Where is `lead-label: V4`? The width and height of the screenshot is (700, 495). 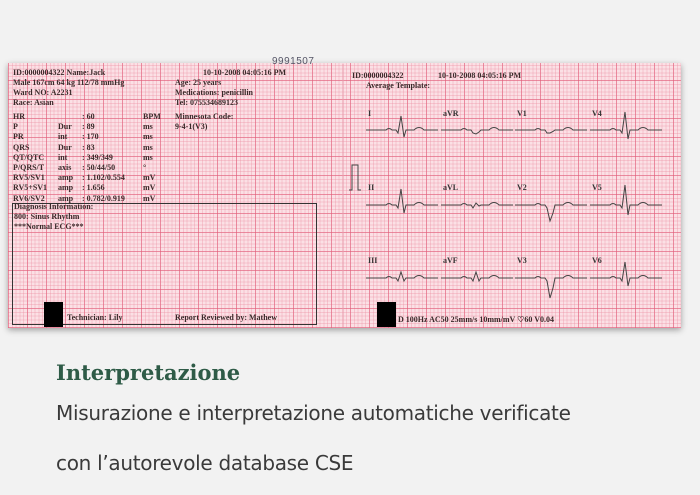 lead-label: V4 is located at coordinates (597, 113).